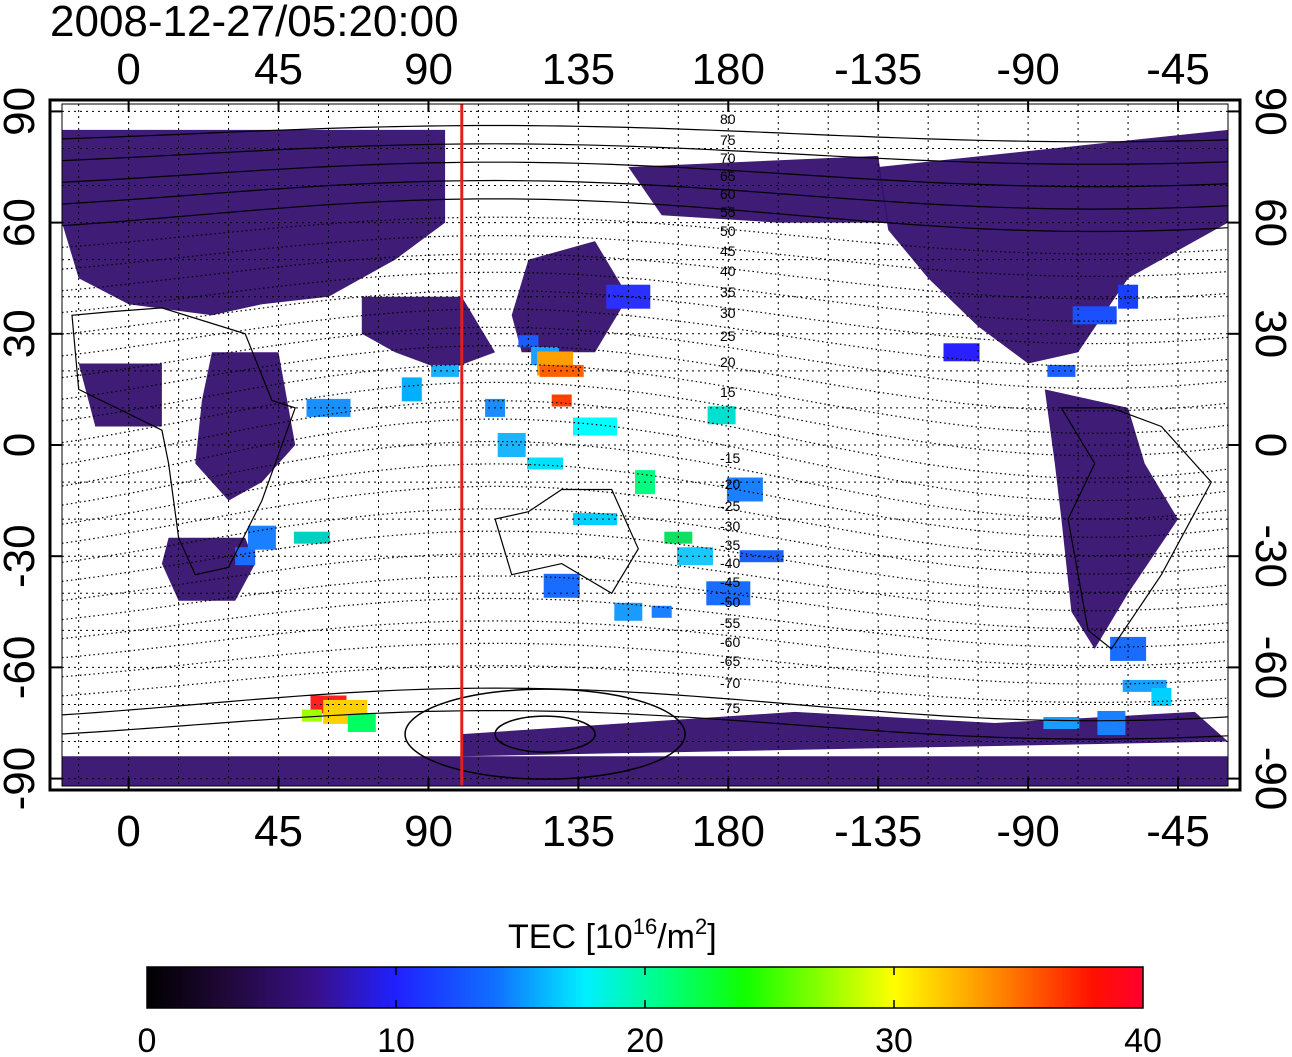 The width and height of the screenshot is (1292, 1057). I want to click on lon-label-bottom: 0, so click(128, 831).